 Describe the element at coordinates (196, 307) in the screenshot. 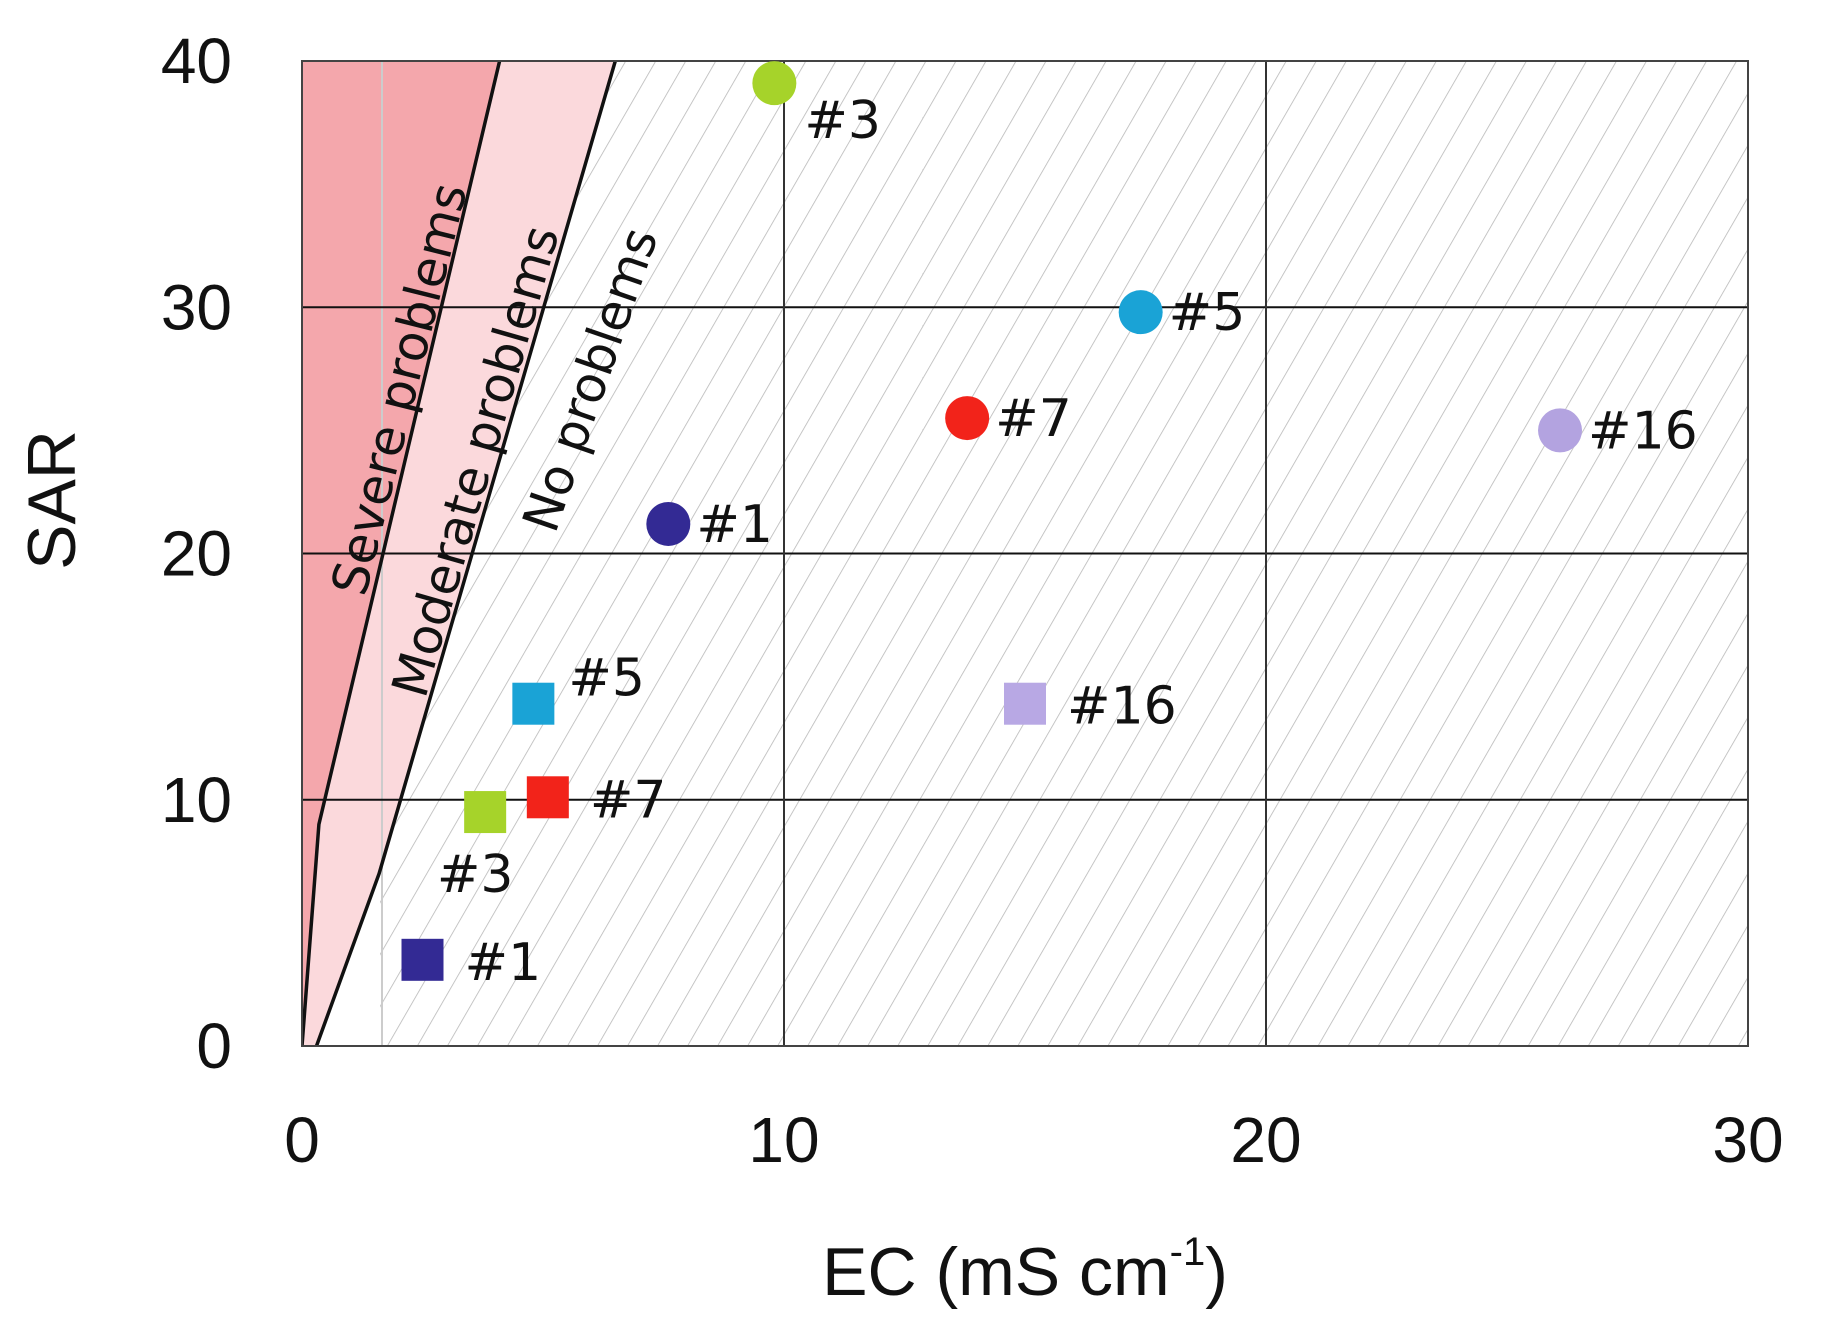

I see `y-tick-label: 30` at that location.